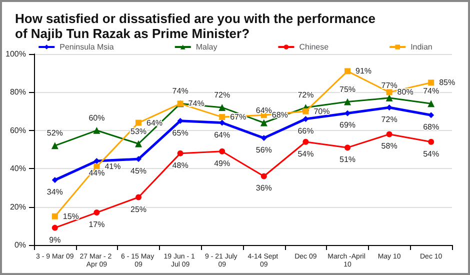 This screenshot has height=275, width=470. What do you see at coordinates (54, 192) in the screenshot?
I see `data-label: 34%` at bounding box center [54, 192].